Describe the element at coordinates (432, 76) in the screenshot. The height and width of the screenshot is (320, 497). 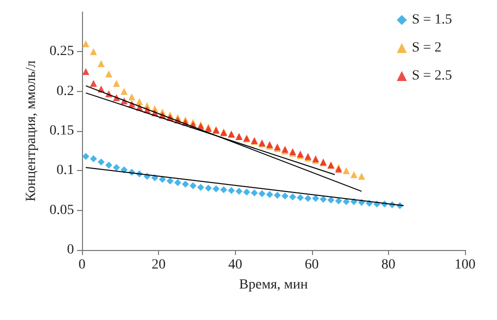
I see `legend-label: S = 2.5` at that location.